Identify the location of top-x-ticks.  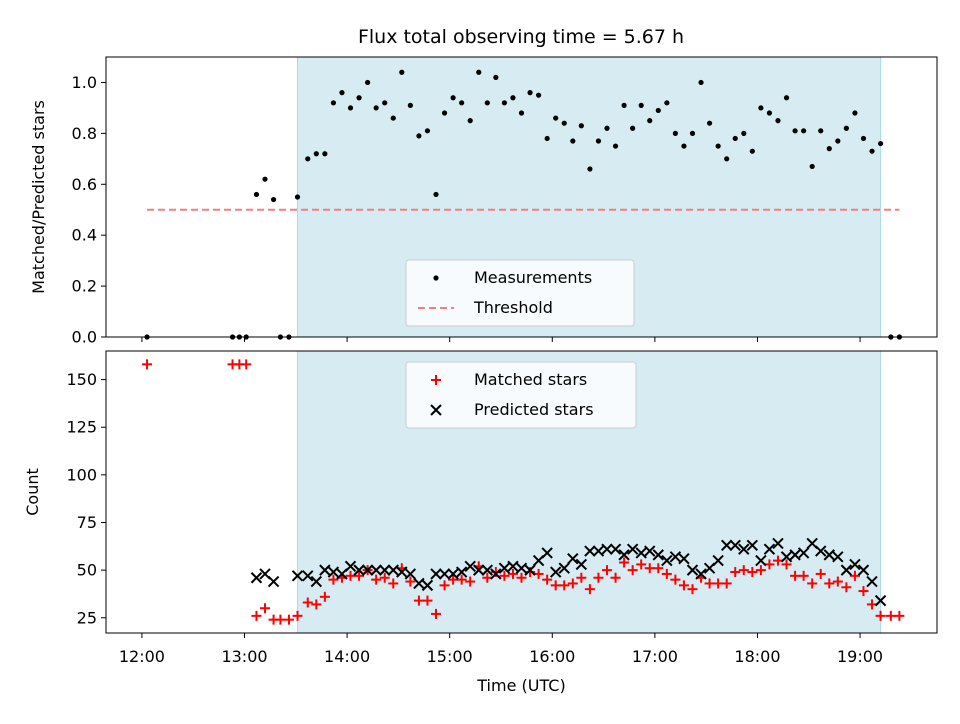
(501, 339).